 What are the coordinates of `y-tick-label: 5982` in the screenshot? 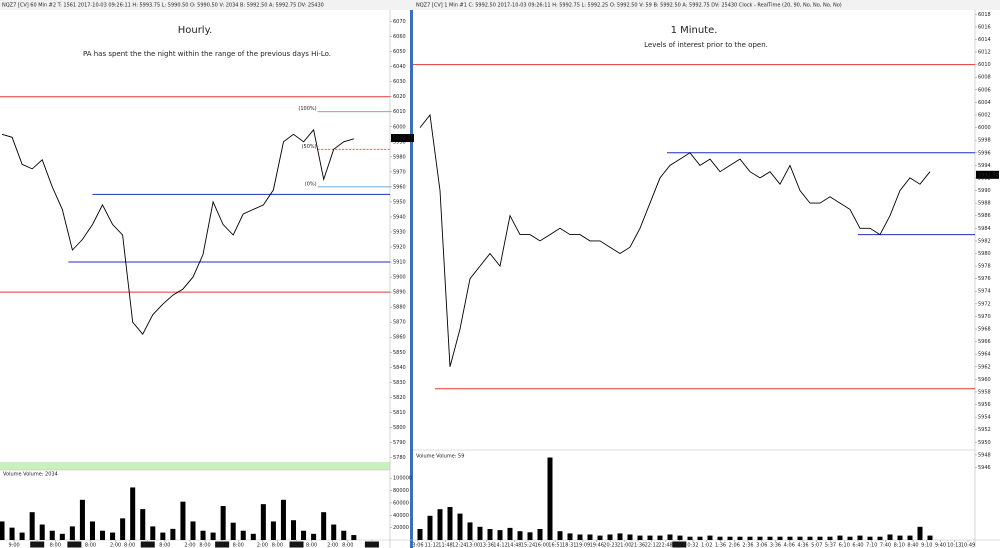 It's located at (984, 241).